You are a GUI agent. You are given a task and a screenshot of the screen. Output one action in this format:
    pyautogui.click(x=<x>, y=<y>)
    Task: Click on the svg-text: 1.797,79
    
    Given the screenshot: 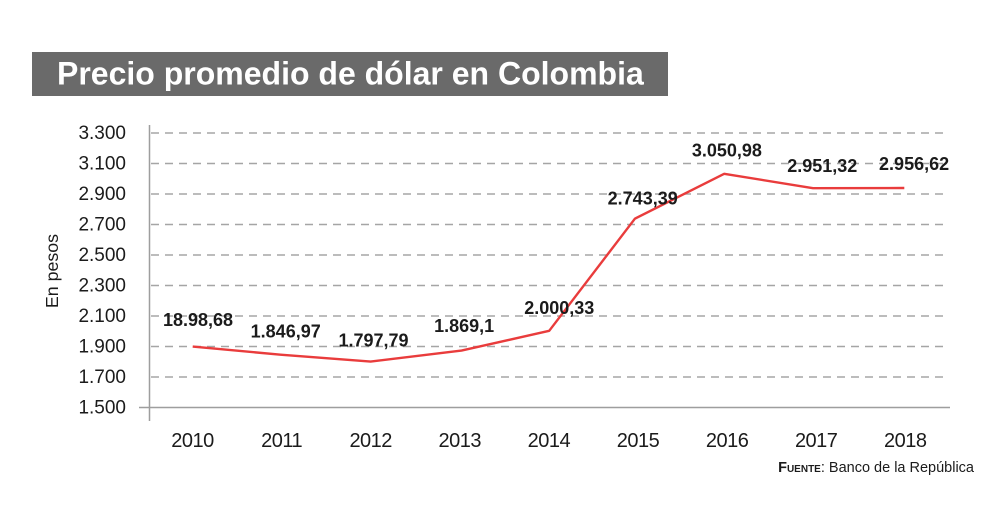 What is the action you would take?
    pyautogui.click(x=373, y=340)
    